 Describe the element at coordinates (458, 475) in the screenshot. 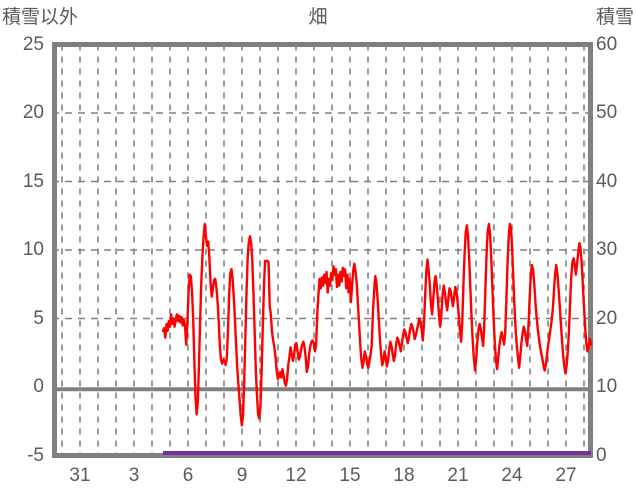

I see `x-tick-7: 21` at that location.